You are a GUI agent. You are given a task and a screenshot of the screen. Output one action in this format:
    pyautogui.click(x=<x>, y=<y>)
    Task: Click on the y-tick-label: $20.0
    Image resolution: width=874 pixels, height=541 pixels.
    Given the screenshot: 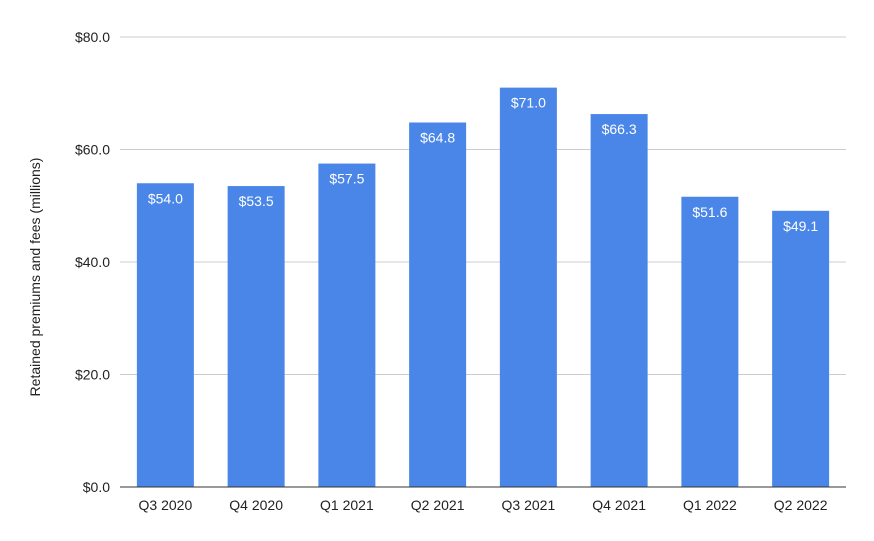 What is the action you would take?
    pyautogui.click(x=92, y=375)
    